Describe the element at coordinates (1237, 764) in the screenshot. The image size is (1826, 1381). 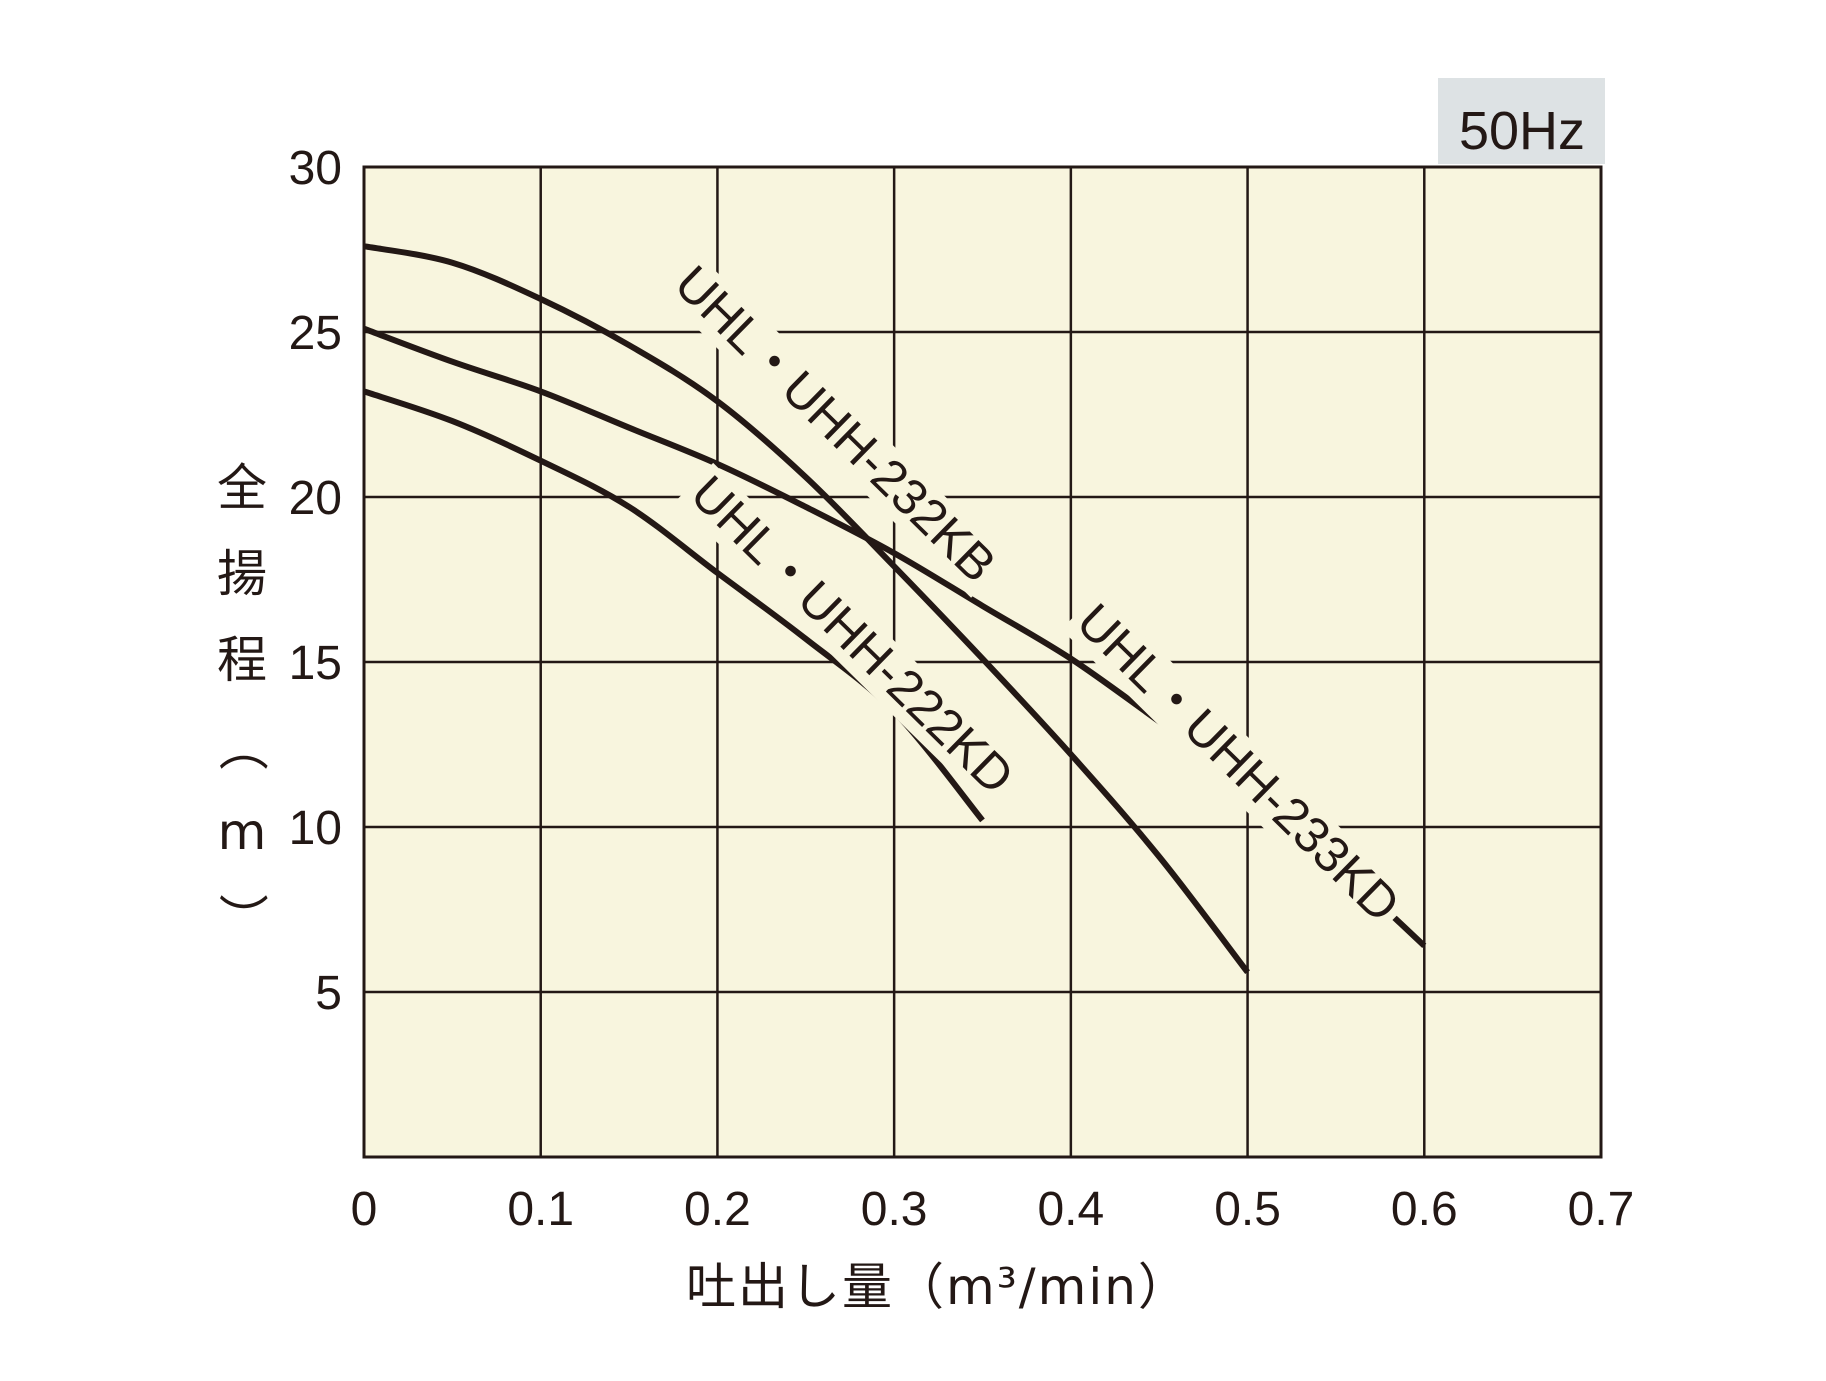
I see `label-uhh-233kd-bg` at that location.